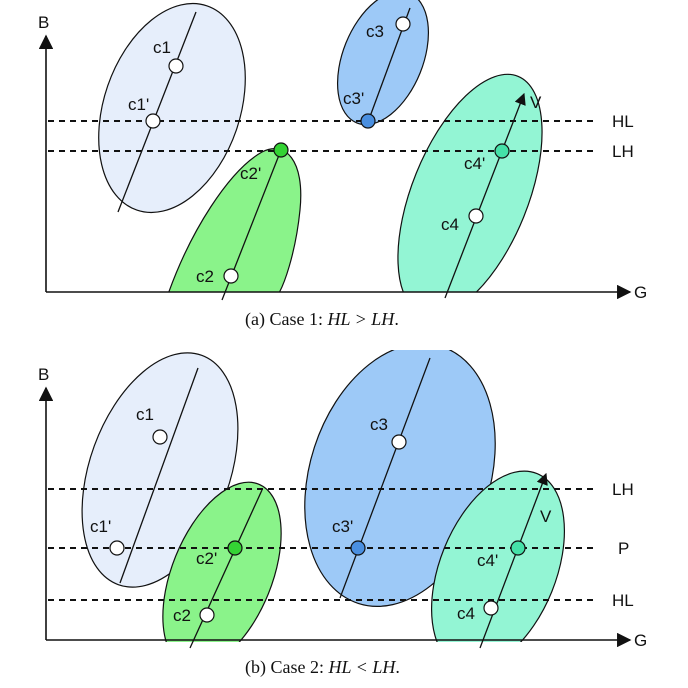 The width and height of the screenshot is (688, 688). Describe the element at coordinates (466, 613) in the screenshot. I see `label-c4-b: c4` at that location.